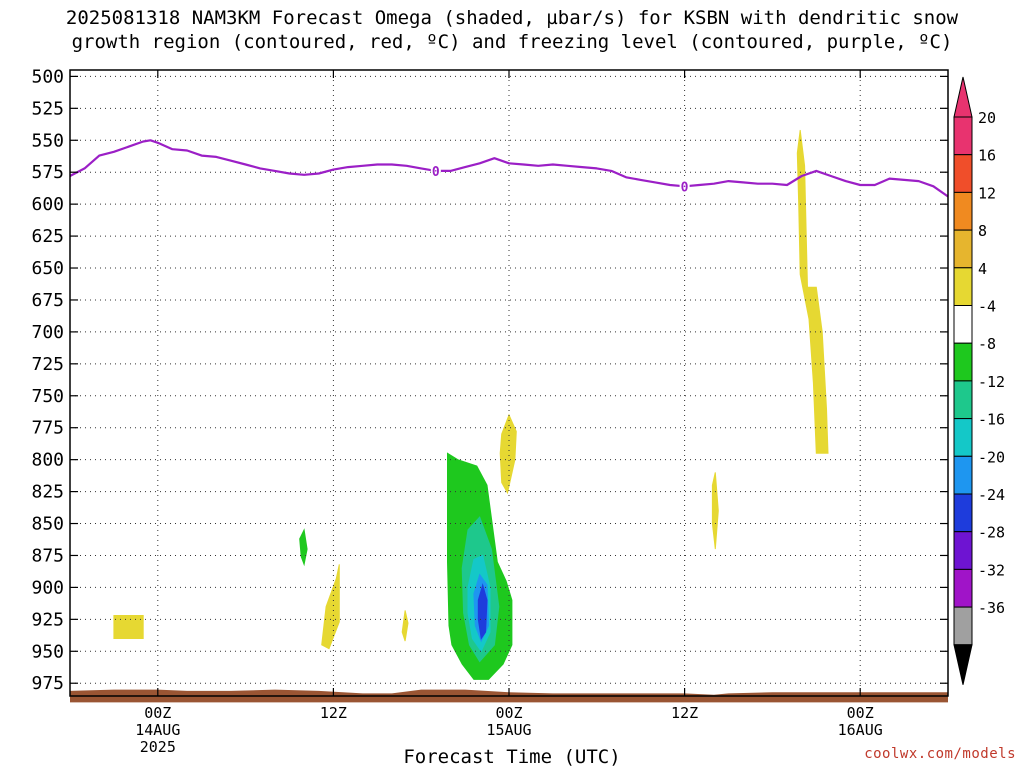 Image resolution: width=1024 pixels, height=768 pixels. What do you see at coordinates (47, 396) in the screenshot?
I see `y-tick-label: 750` at bounding box center [47, 396].